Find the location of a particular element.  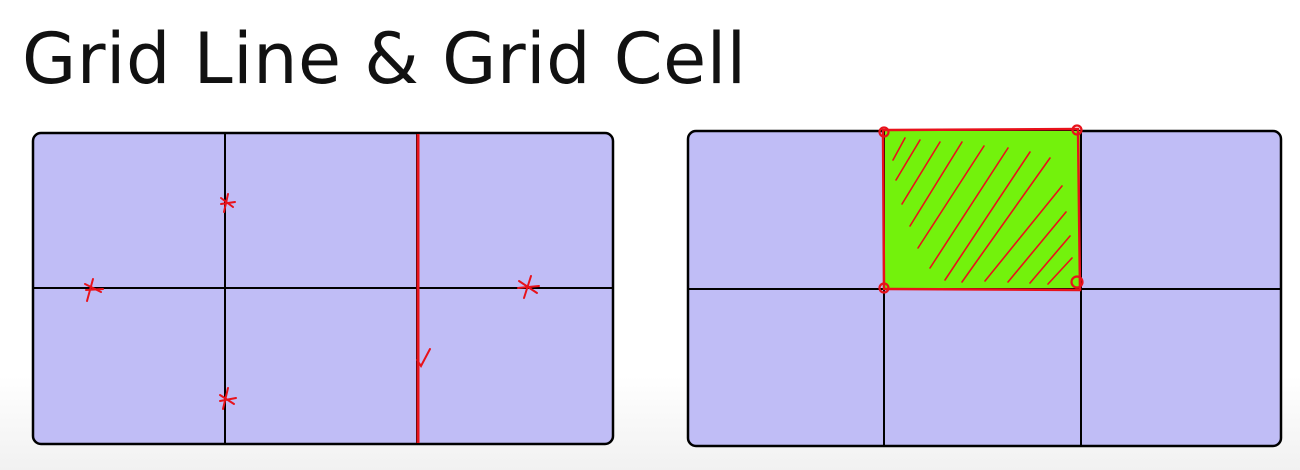

cell-corner-marks is located at coordinates (981, 209).